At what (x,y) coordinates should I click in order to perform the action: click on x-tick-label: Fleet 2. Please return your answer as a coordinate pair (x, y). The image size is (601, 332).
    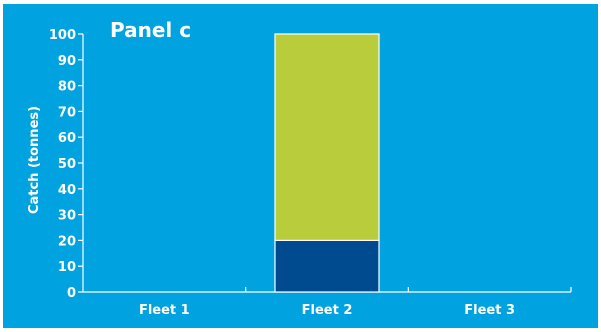
    Looking at the image, I should click on (327, 310).